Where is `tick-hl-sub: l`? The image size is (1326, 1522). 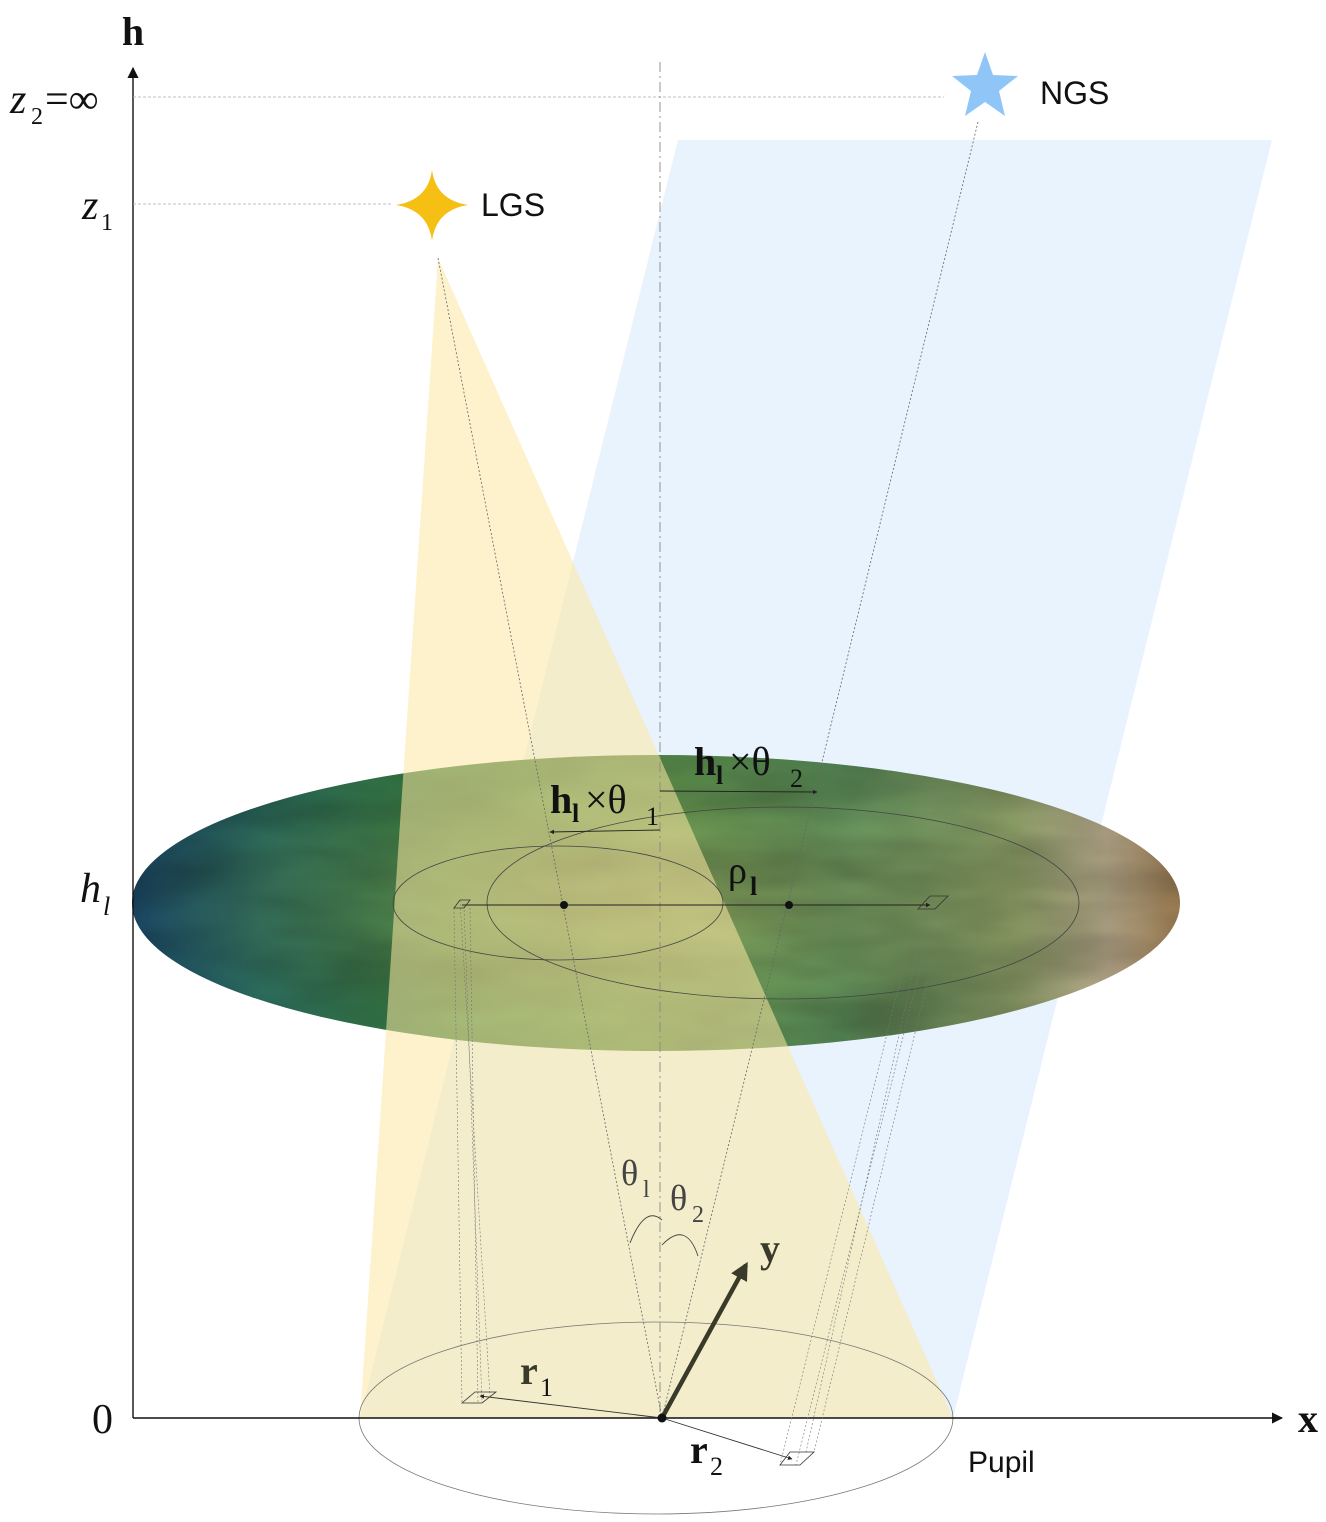 tick-hl-sub: l is located at coordinates (106, 906).